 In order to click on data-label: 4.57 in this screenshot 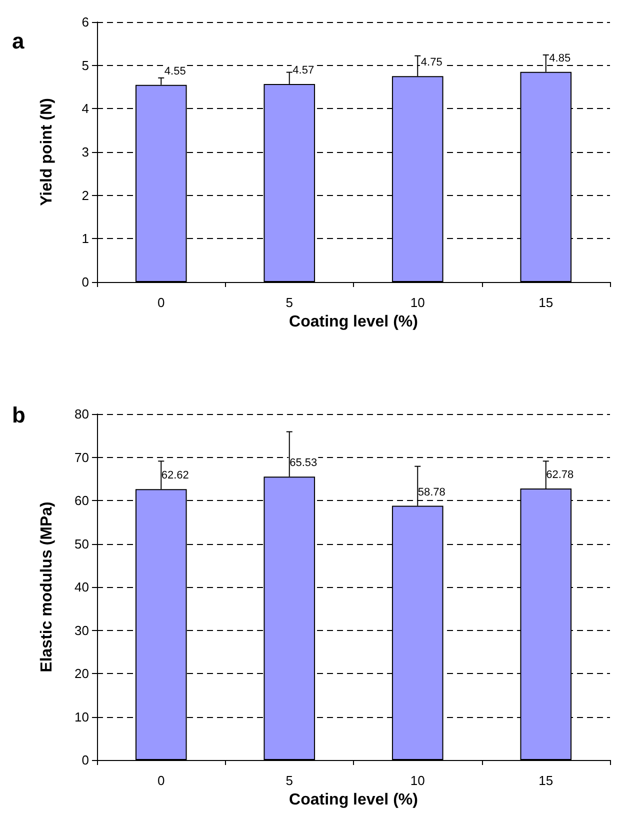, I will do `click(303, 70)`.